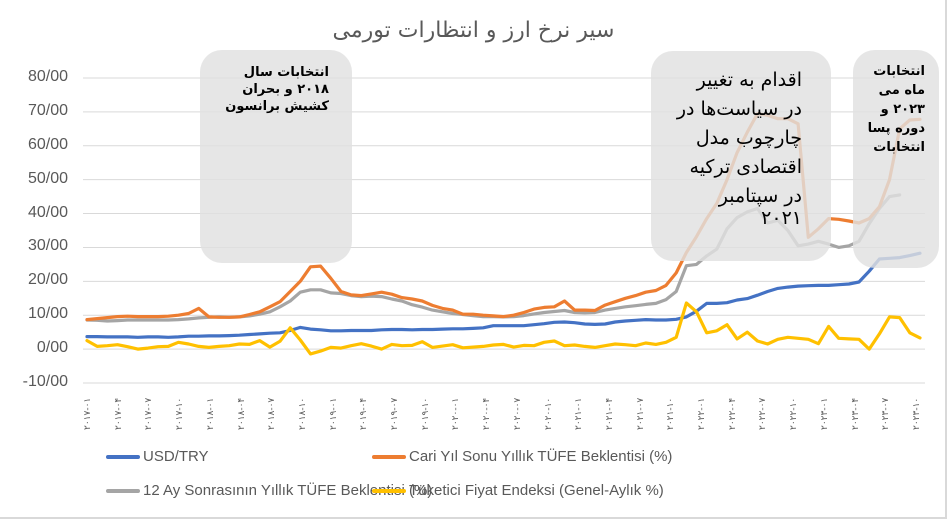  I want to click on chart-title: سیر نرخ ارز و انتظارات تورمی, so click(473, 30).